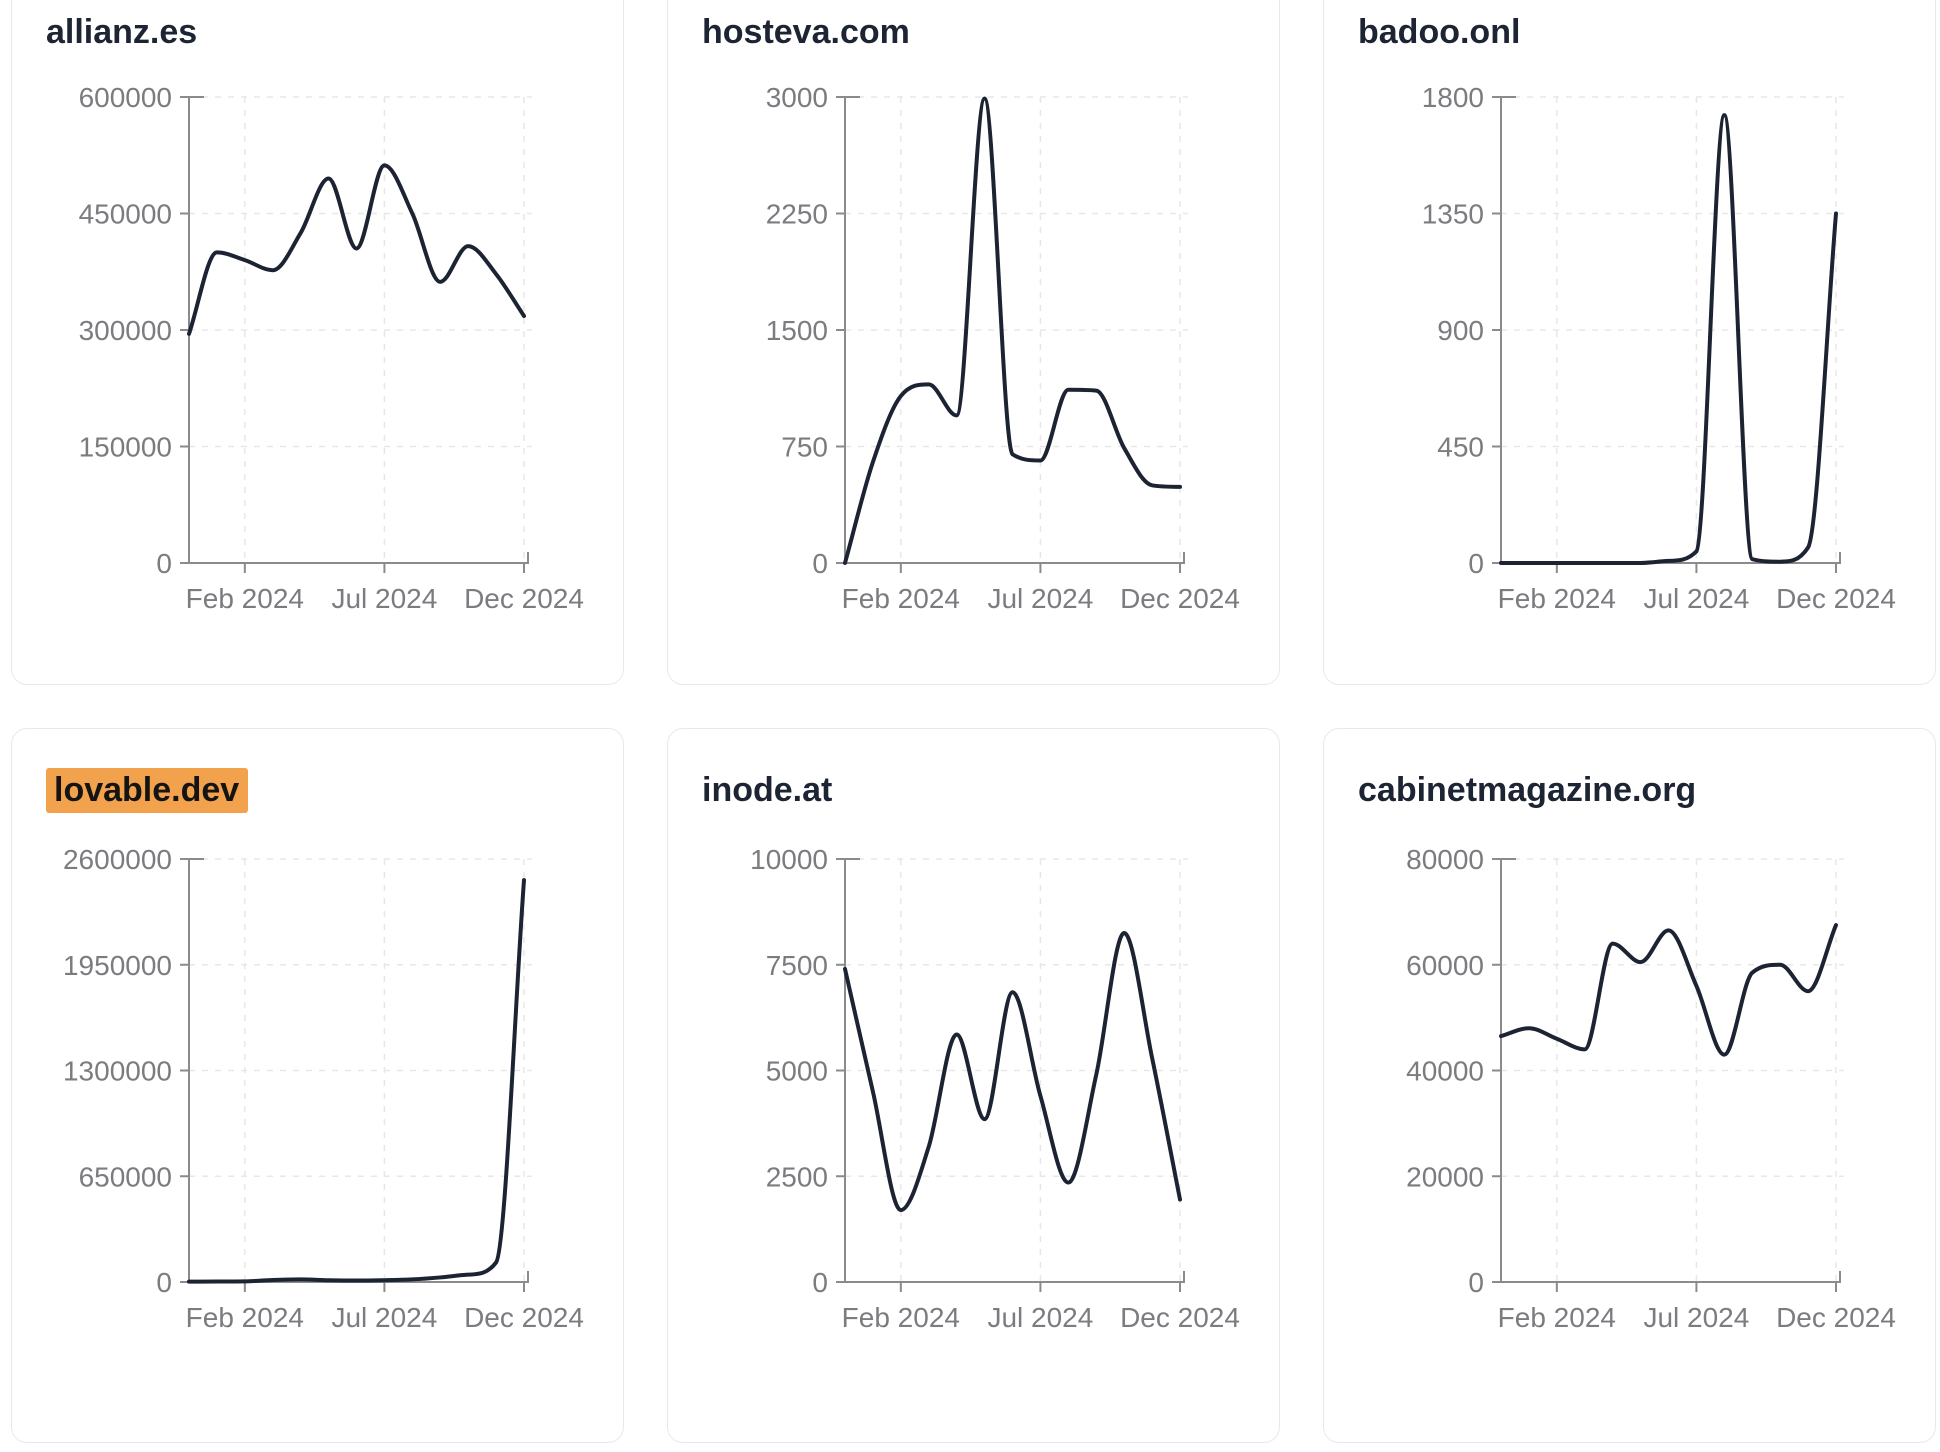  What do you see at coordinates (117, 1071) in the screenshot?
I see `y-tick-label: 1300000` at bounding box center [117, 1071].